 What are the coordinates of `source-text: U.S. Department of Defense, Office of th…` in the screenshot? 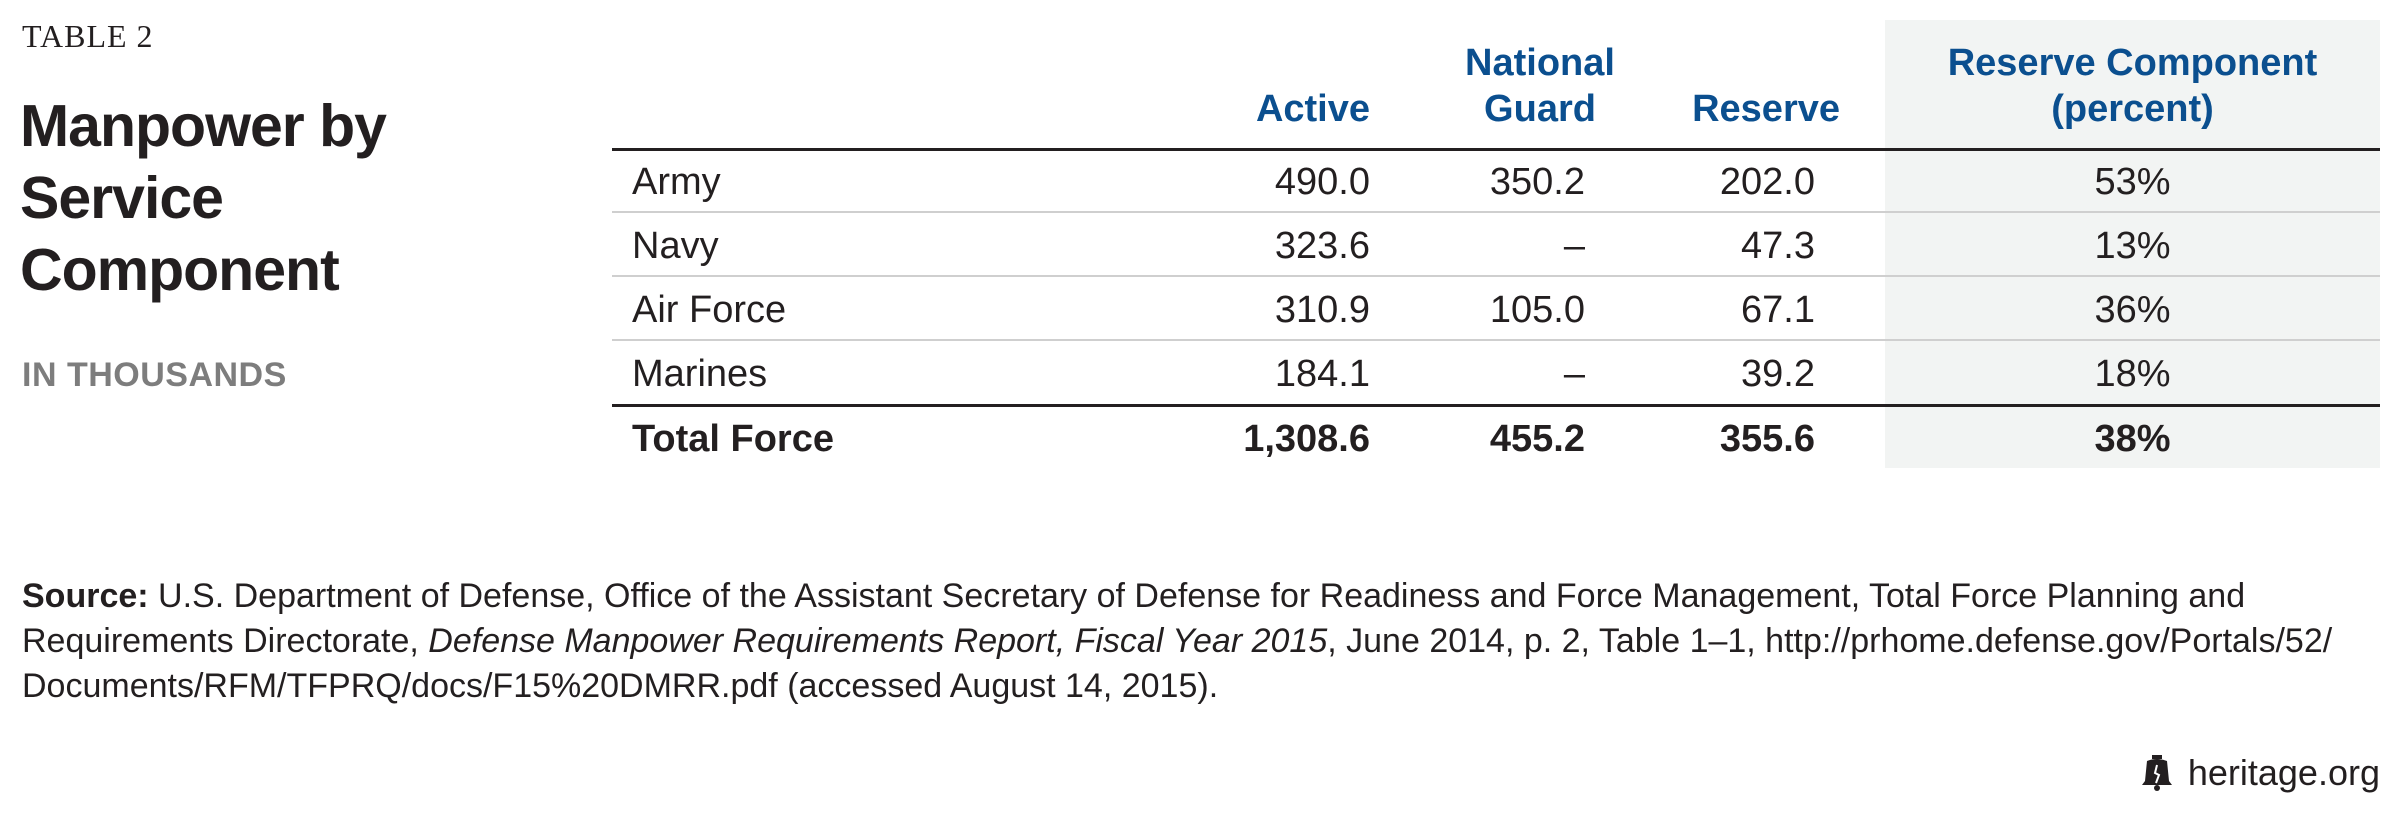 It's located at (1134, 618).